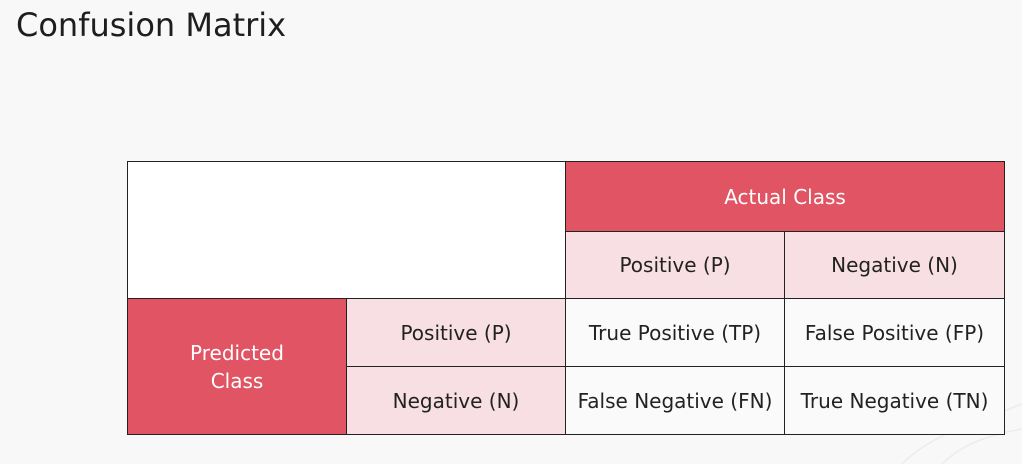  I want to click on predicted-positive-header: Positive (P), so click(456, 332).